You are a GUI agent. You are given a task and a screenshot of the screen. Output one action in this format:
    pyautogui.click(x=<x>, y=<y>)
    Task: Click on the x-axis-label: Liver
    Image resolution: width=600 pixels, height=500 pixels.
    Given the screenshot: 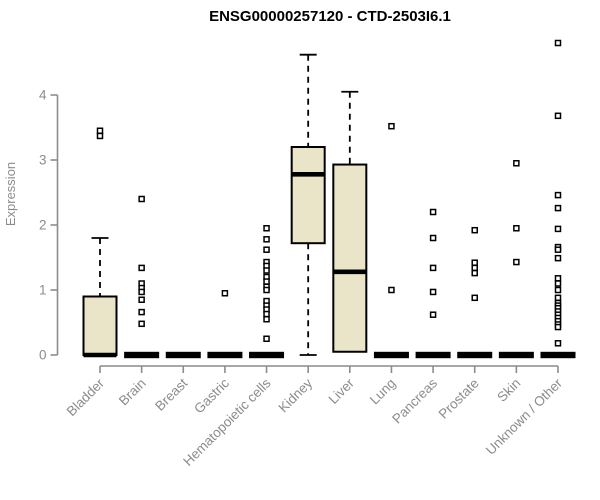 What is the action you would take?
    pyautogui.click(x=342, y=391)
    